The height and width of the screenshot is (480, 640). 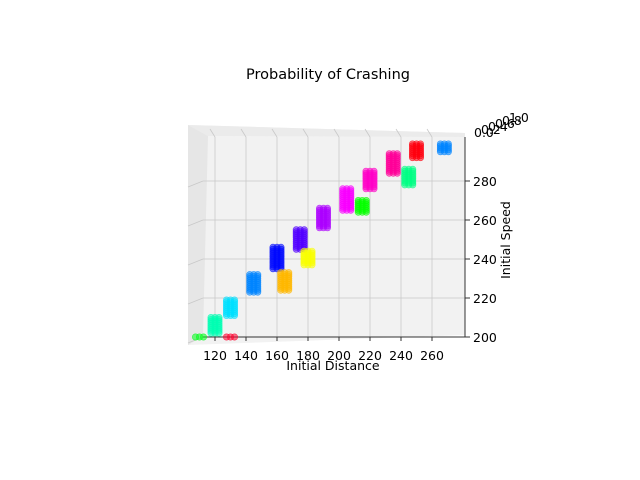 What do you see at coordinates (328, 75) in the screenshot?
I see `chart-title: Probability of Crashing` at bounding box center [328, 75].